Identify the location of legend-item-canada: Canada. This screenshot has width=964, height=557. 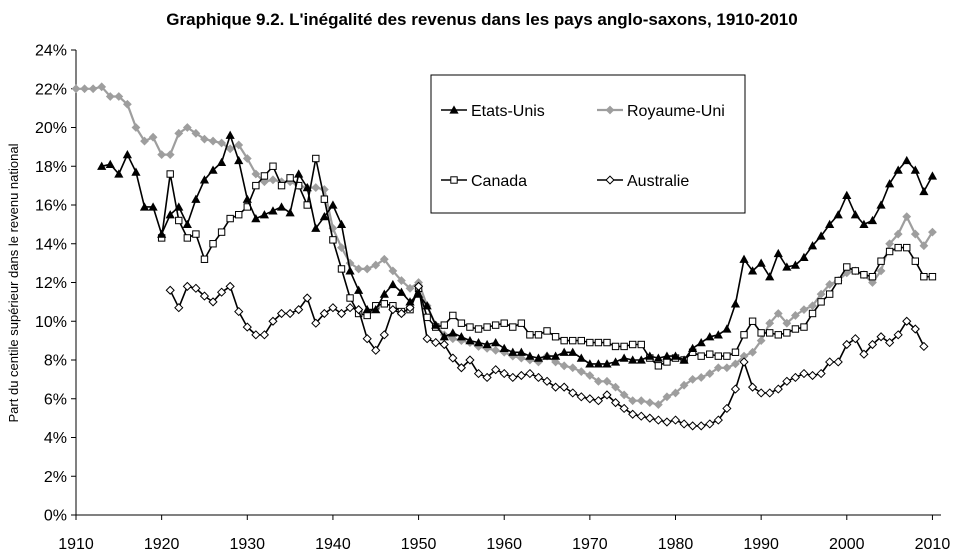
(484, 181).